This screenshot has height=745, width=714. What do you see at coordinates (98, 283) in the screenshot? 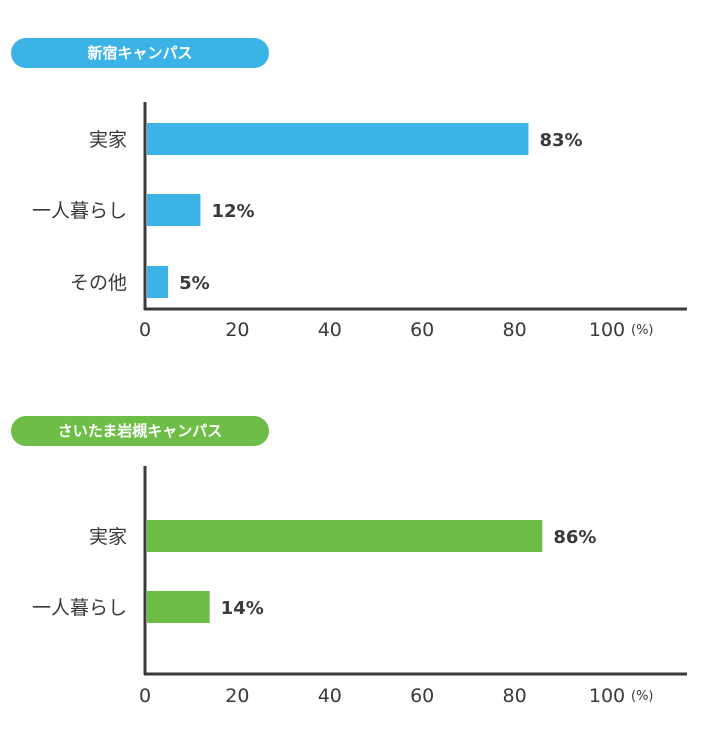
I see `category-label: その他` at bounding box center [98, 283].